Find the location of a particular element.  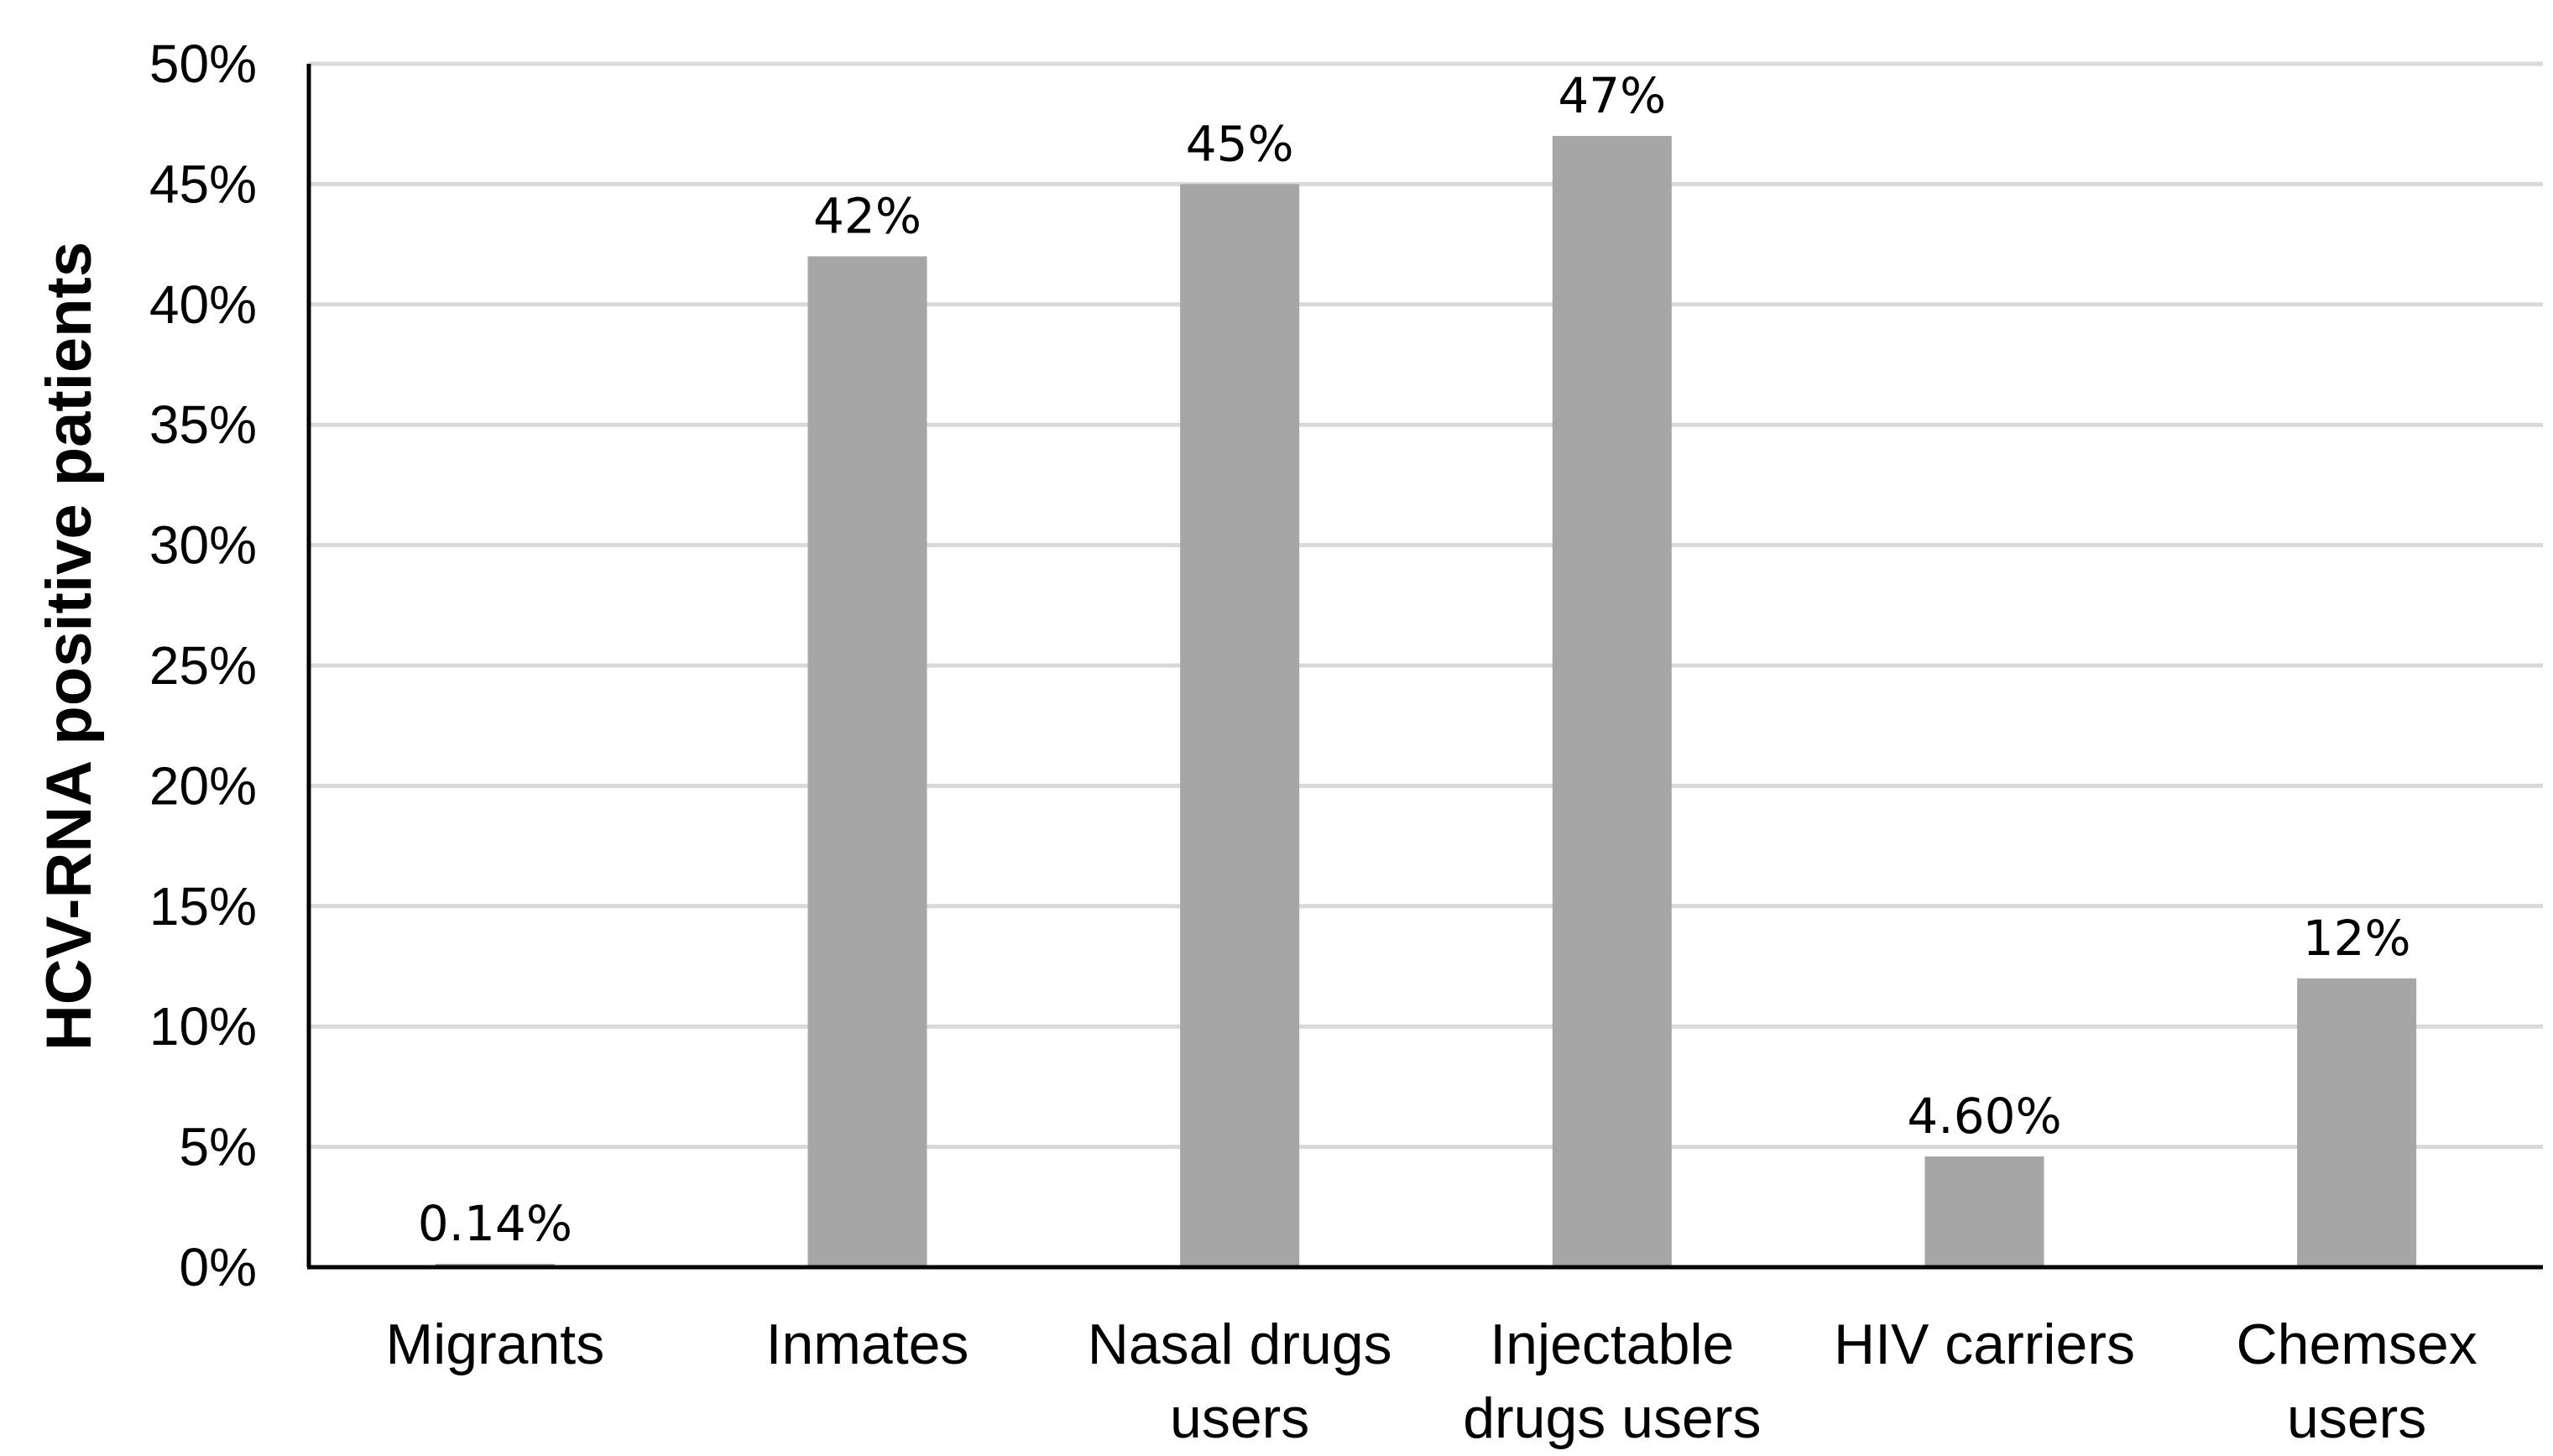

y-tick-label: 20% is located at coordinates (203, 785).